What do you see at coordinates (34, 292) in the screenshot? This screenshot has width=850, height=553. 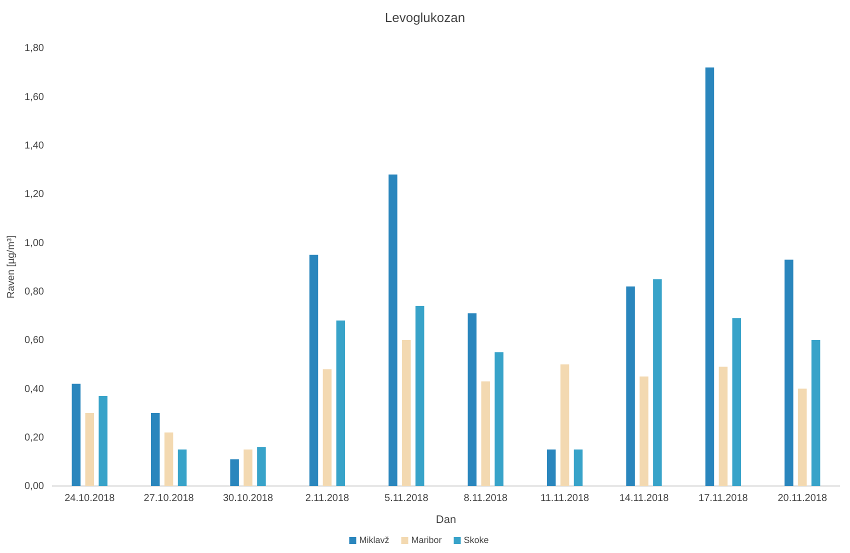 I see `y-tick-label: 0,80` at bounding box center [34, 292].